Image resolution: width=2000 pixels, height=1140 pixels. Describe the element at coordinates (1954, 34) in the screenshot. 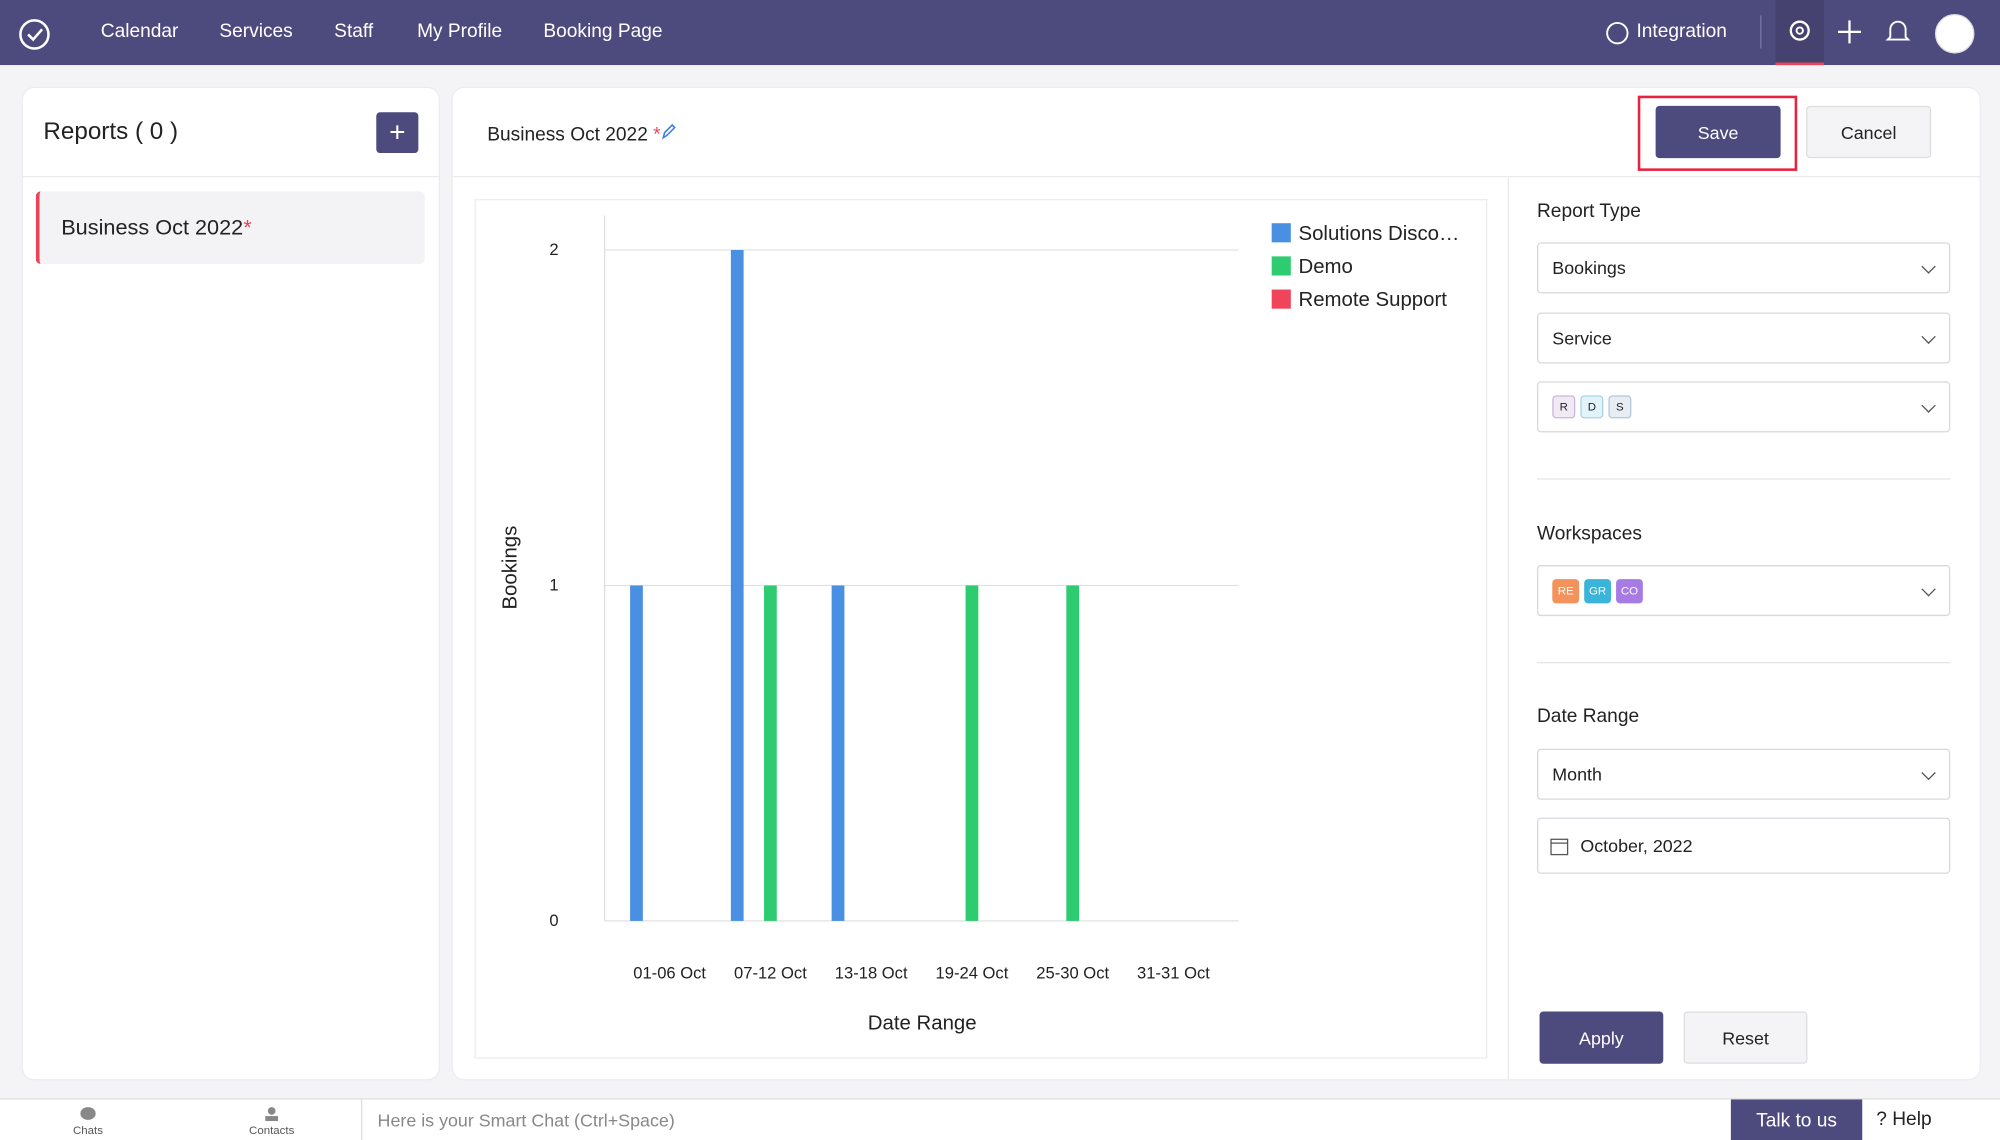

I see `avatar` at that location.